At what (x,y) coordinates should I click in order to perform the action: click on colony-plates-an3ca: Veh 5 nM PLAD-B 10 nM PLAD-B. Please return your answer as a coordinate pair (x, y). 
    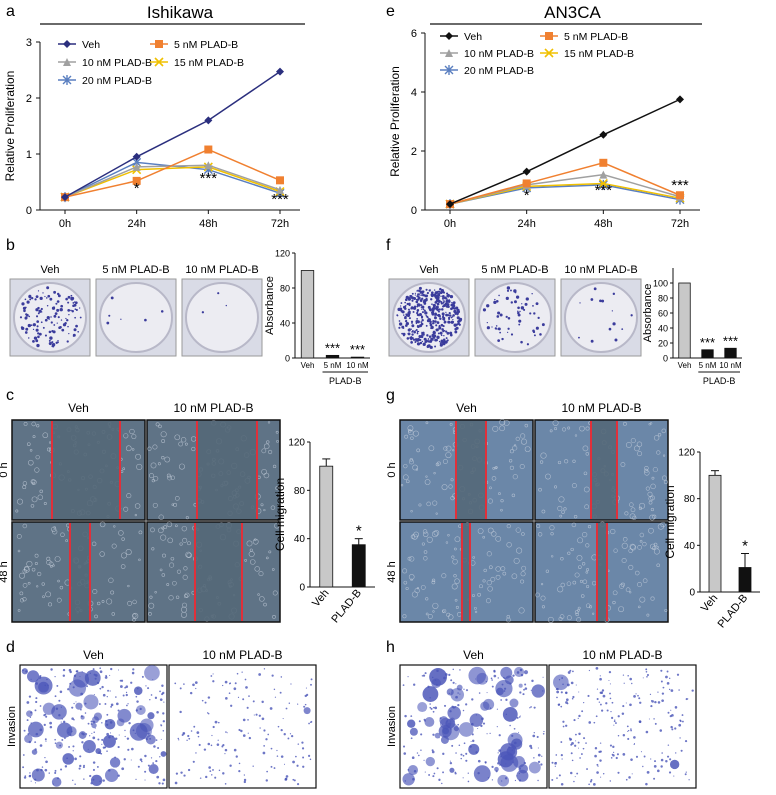
    Looking at the image, I should click on (515, 310).